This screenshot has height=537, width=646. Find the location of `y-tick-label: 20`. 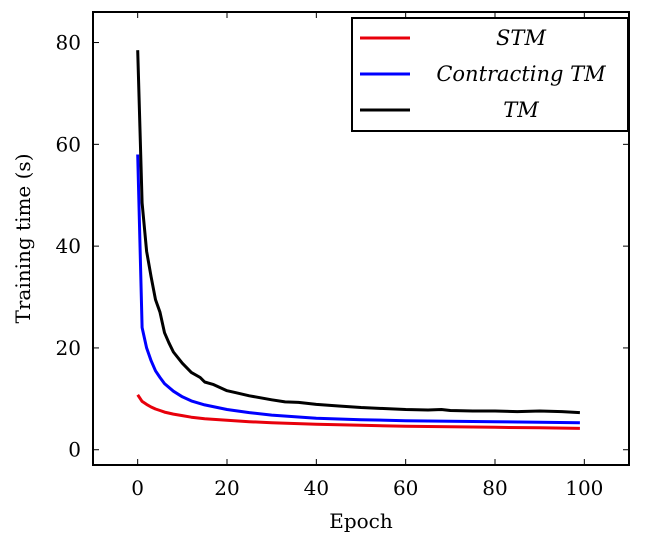

y-tick-label: 20 is located at coordinates (68, 348).